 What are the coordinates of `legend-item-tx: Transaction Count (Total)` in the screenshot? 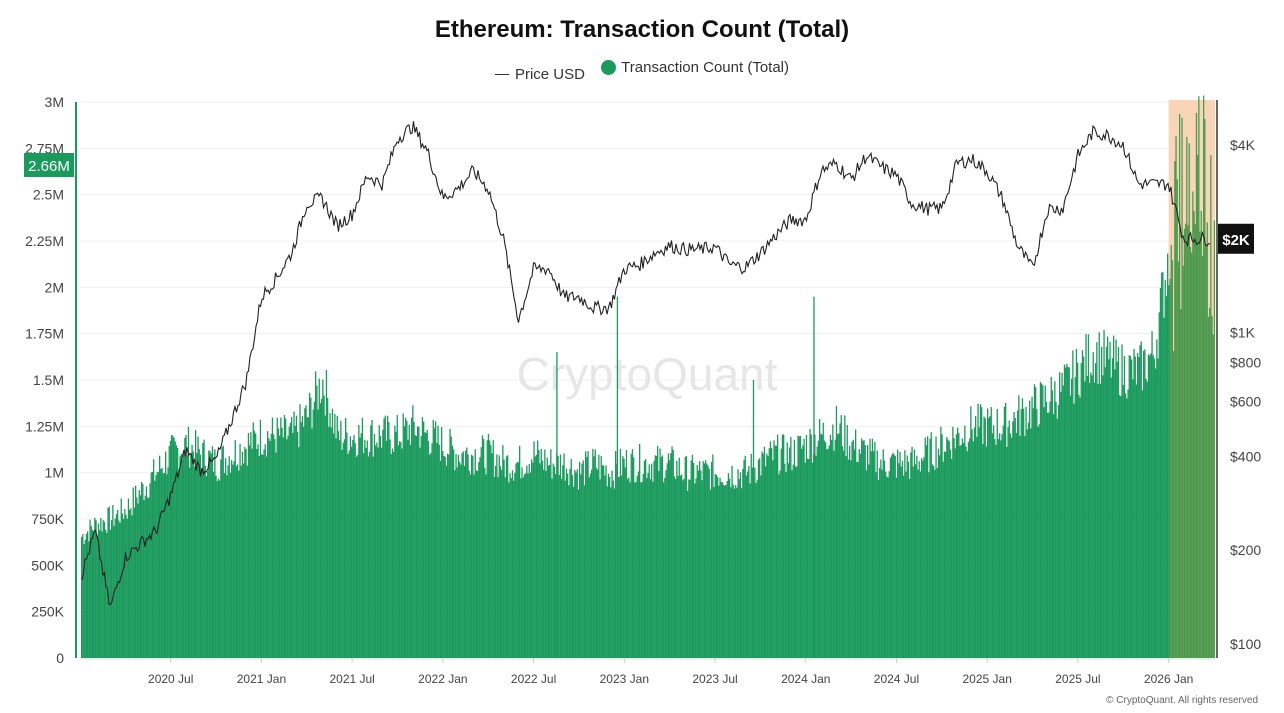 It's located at (695, 67).